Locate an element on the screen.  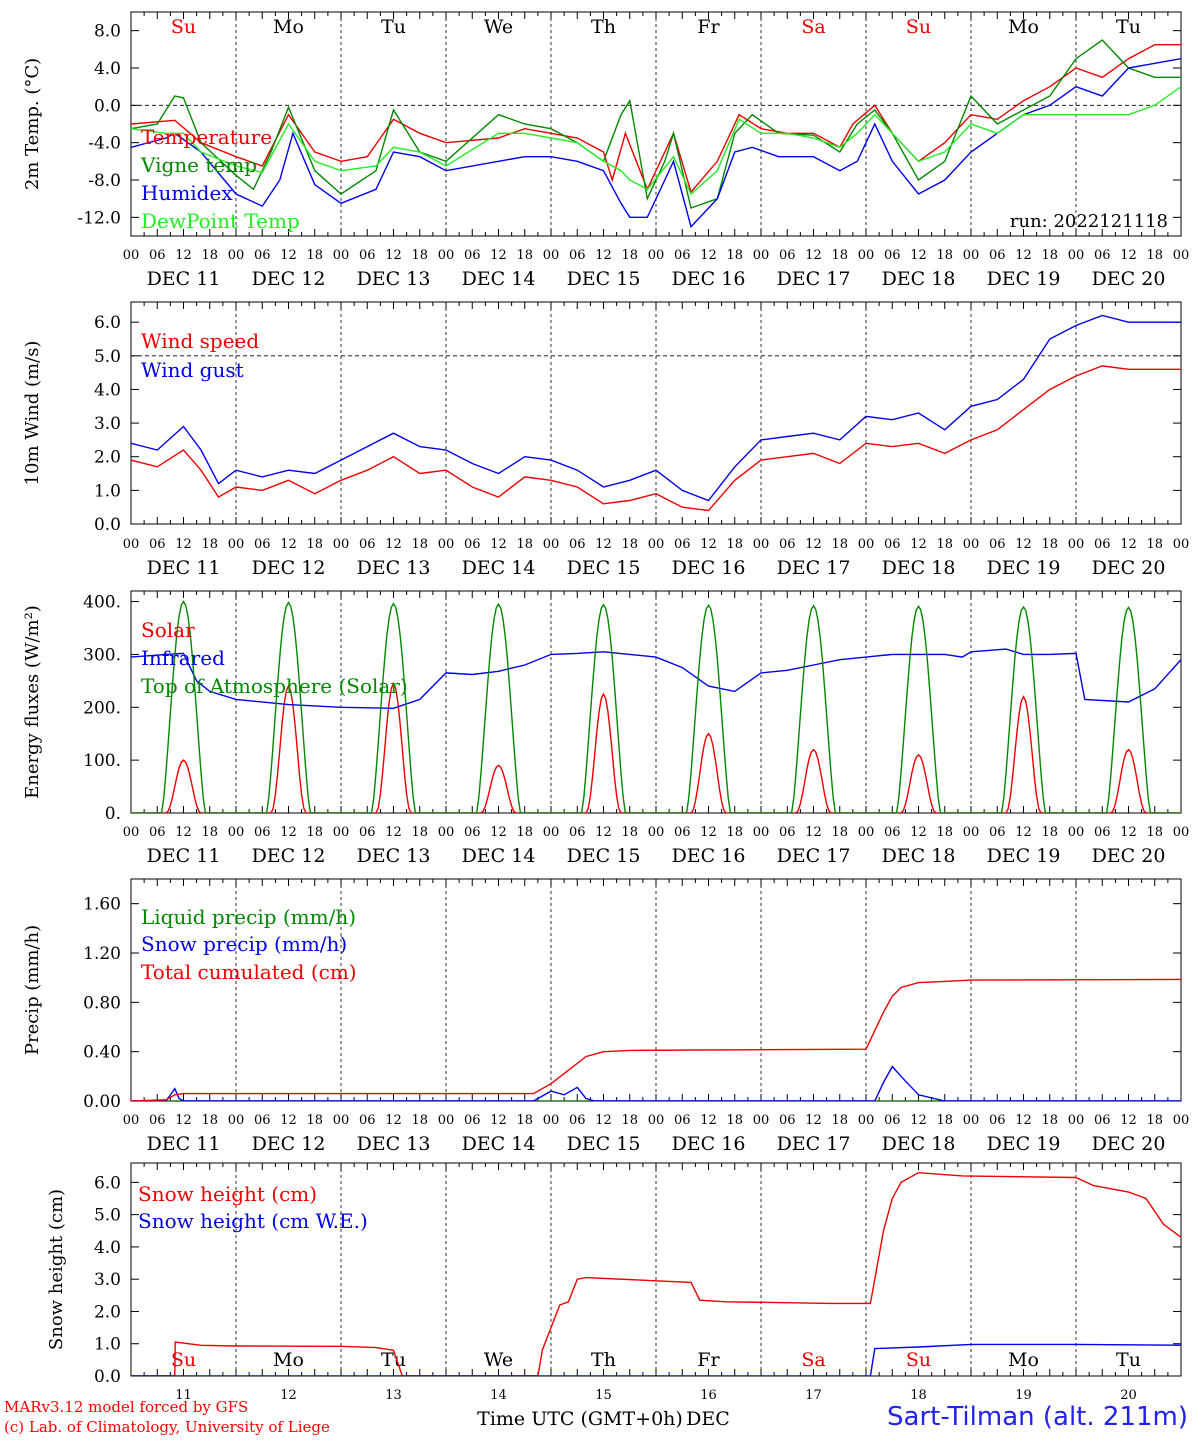
series-line-wind-gust is located at coordinates (656, 408).